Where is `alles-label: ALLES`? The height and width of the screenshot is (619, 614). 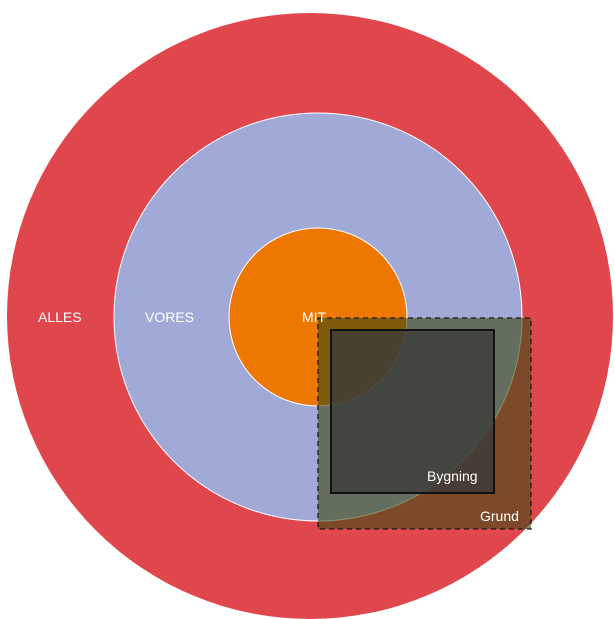
alles-label: ALLES is located at coordinates (60, 317).